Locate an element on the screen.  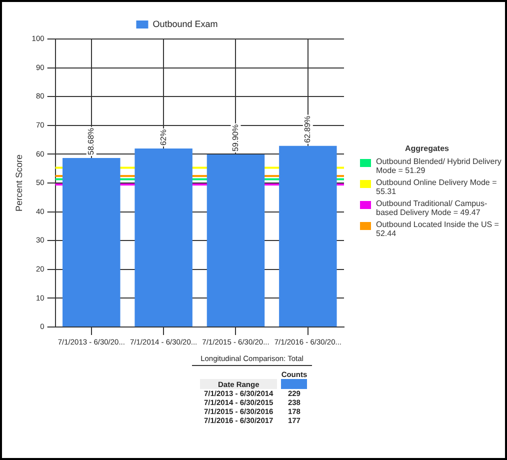
legend-label: Outbound Located Inside the US = 52.44 is located at coordinates (438, 229).